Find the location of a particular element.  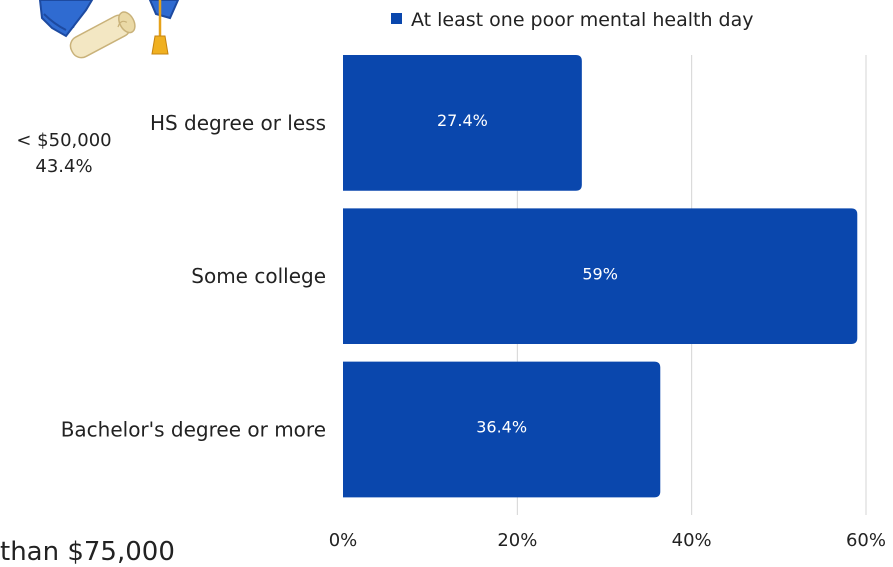

category-label: Some college is located at coordinates (258, 276).